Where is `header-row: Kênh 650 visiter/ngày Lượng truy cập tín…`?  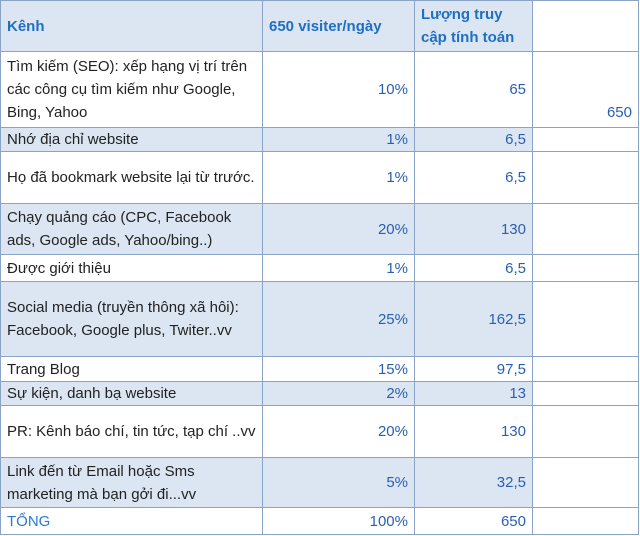
header-row: Kênh 650 visiter/ngày Lượng truy cập tín… is located at coordinates (319, 26).